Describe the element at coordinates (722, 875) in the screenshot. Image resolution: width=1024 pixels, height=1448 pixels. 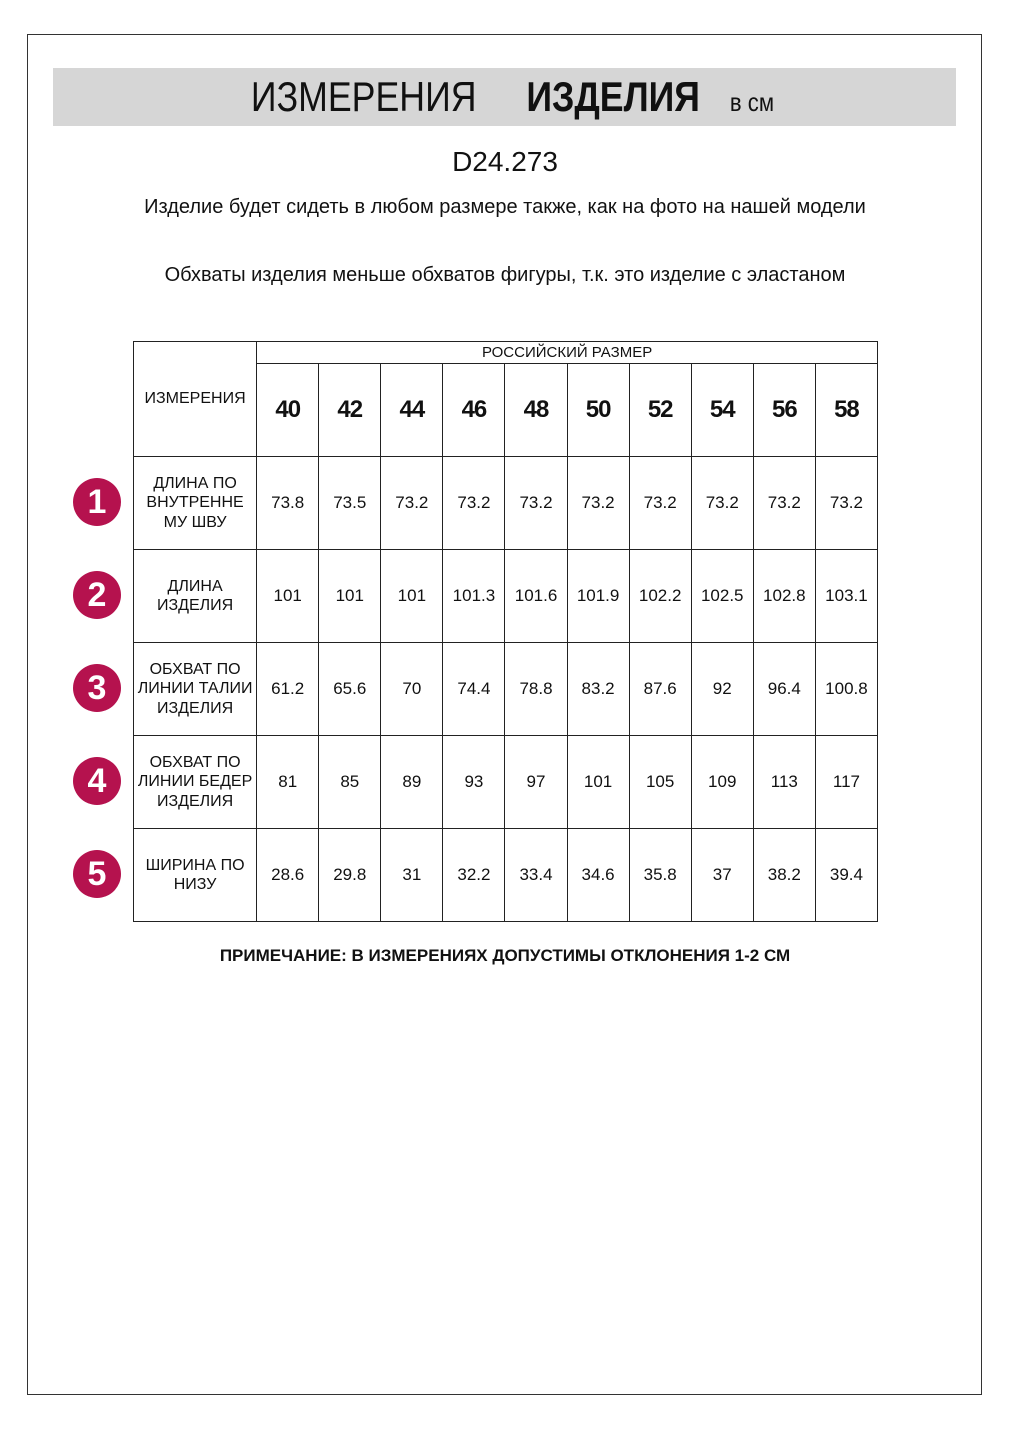
I see `measurement-value: 37` at that location.